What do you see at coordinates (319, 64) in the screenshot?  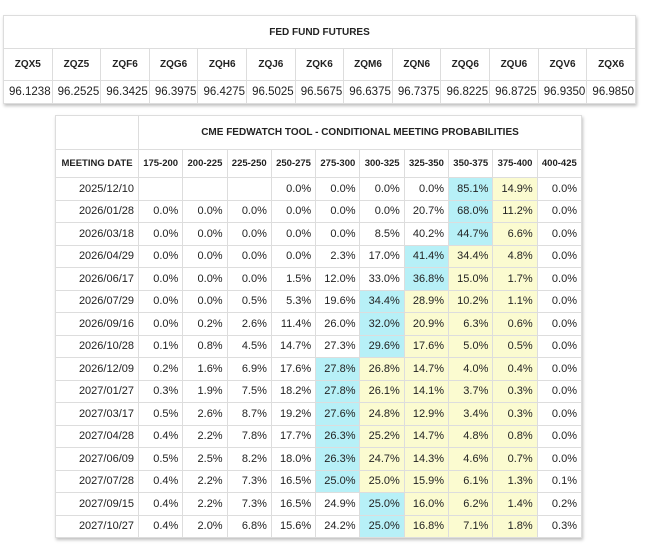 I see `contract-code: ZQK6` at bounding box center [319, 64].